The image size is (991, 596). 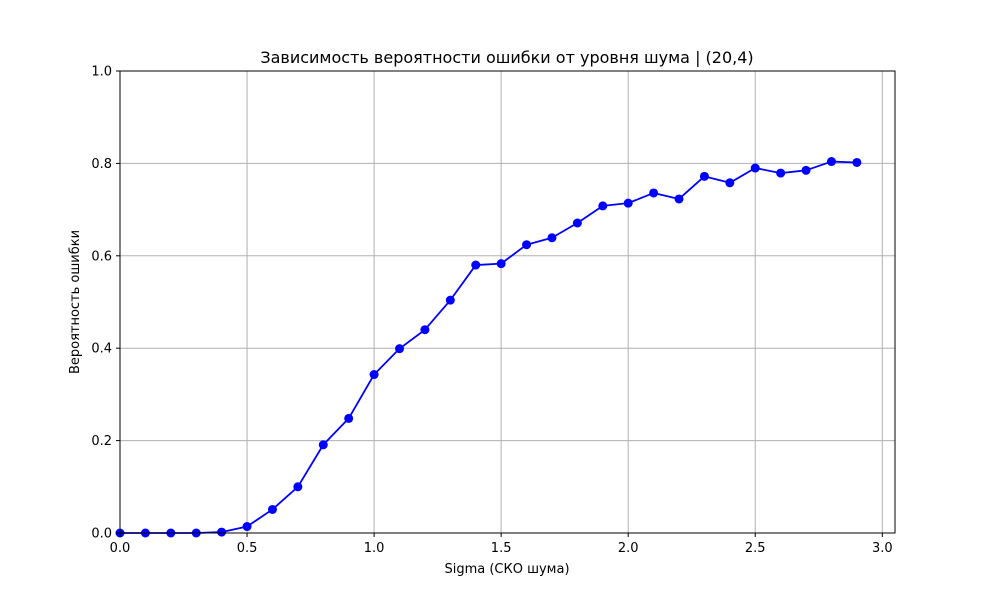 What do you see at coordinates (120, 548) in the screenshot?
I see `x-tick-label: 0.0` at bounding box center [120, 548].